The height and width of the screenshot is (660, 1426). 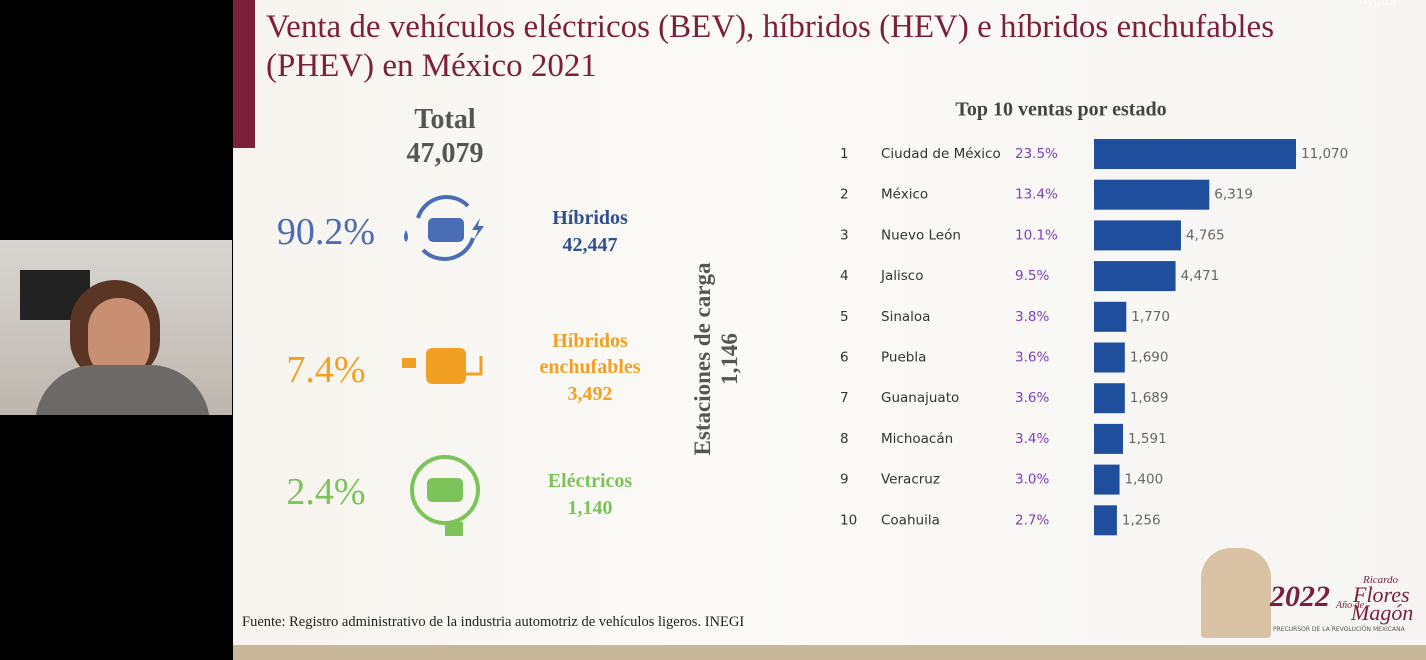 I want to click on state-name: Guanajuato, so click(x=920, y=398).